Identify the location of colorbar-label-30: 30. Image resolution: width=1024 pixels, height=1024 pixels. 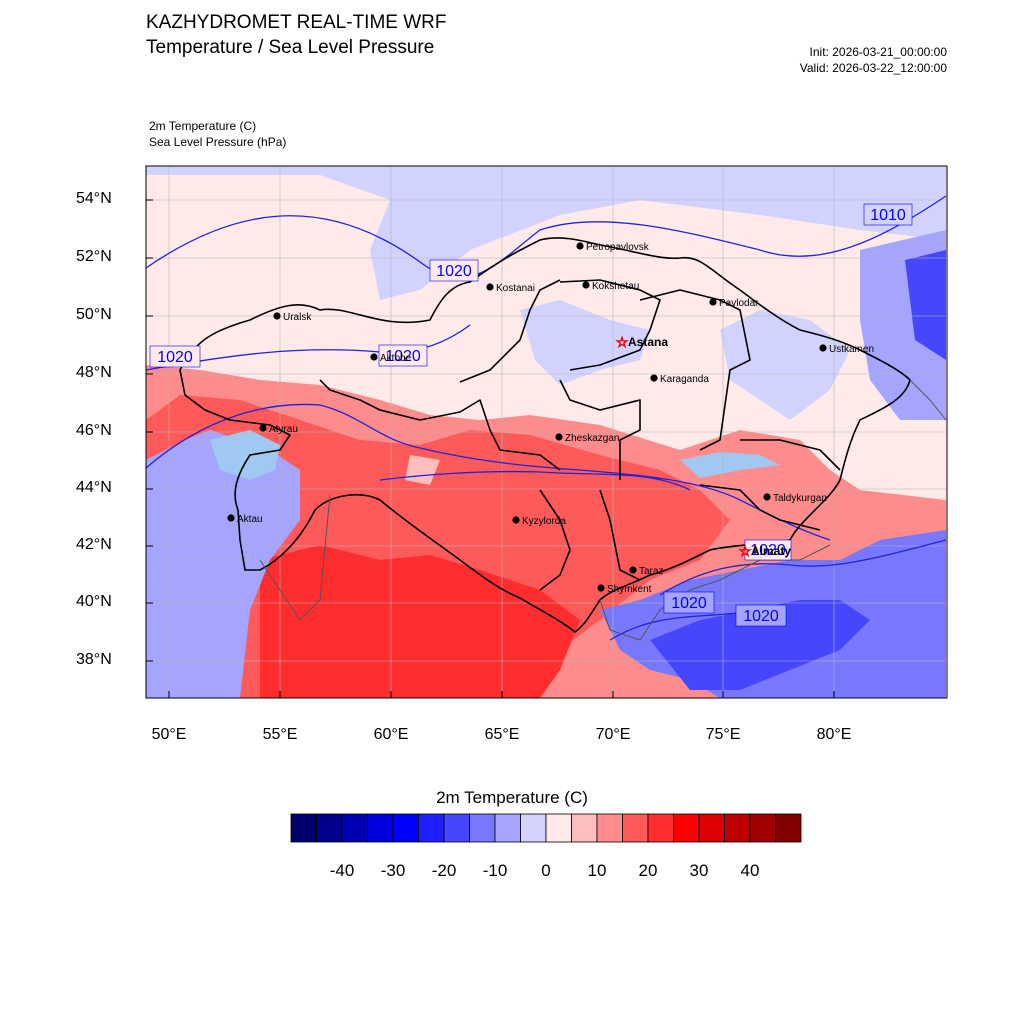
(699, 870).